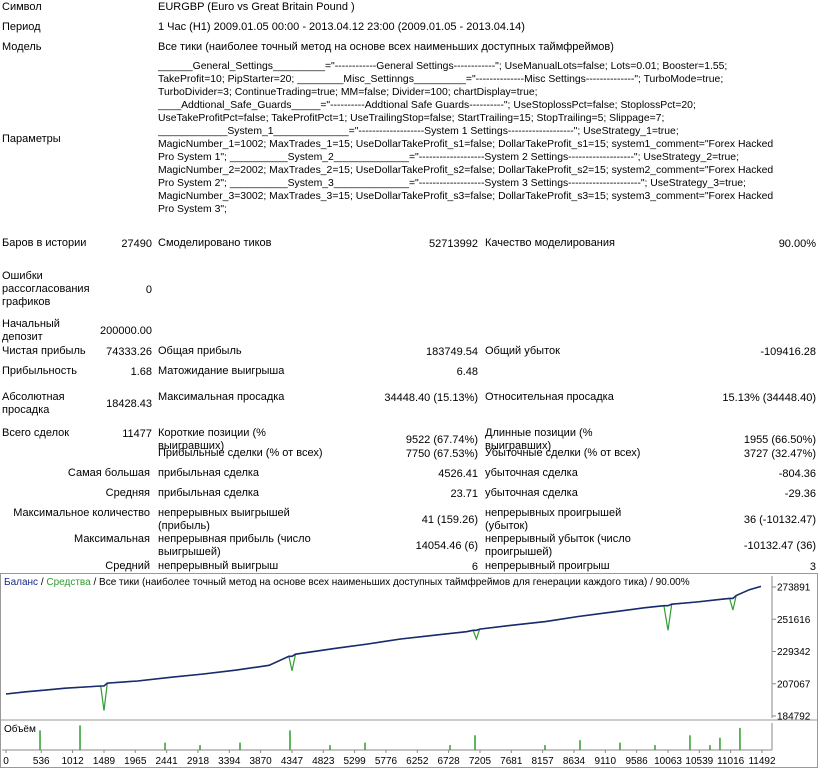 This screenshot has height=768, width=818. I want to click on x-tick-label: 4823, so click(323, 761).